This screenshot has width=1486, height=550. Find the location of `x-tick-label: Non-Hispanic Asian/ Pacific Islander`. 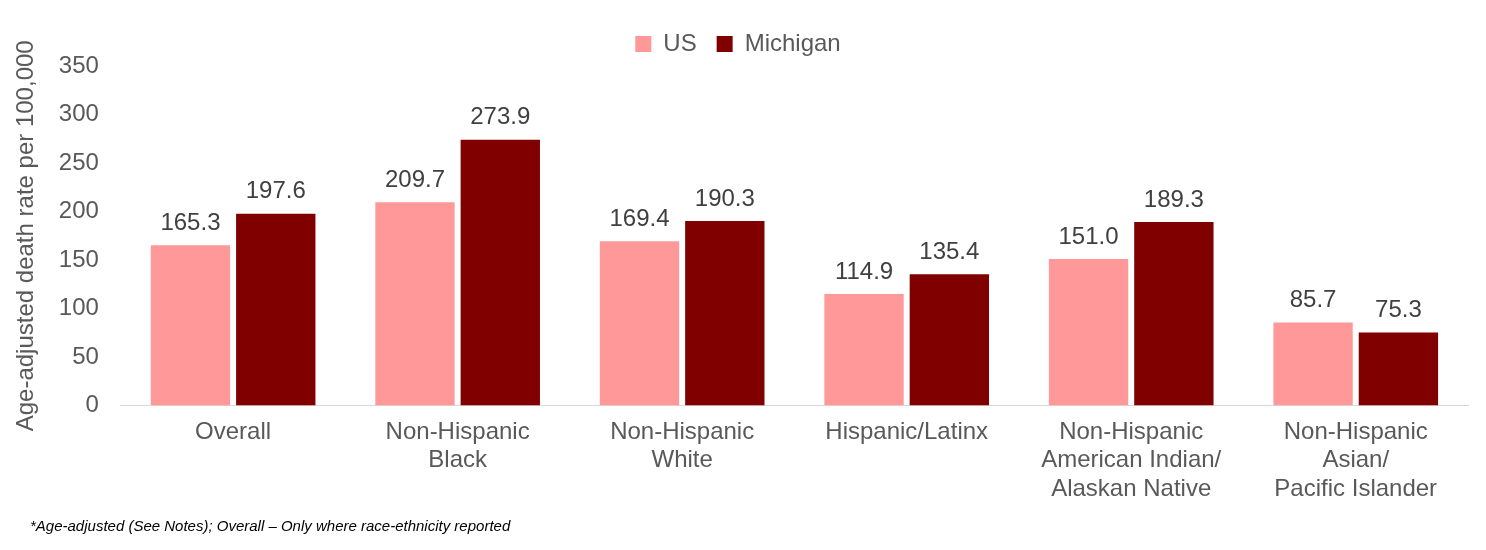

x-tick-label: Non-Hispanic Asian/ Pacific Islander is located at coordinates (1356, 459).